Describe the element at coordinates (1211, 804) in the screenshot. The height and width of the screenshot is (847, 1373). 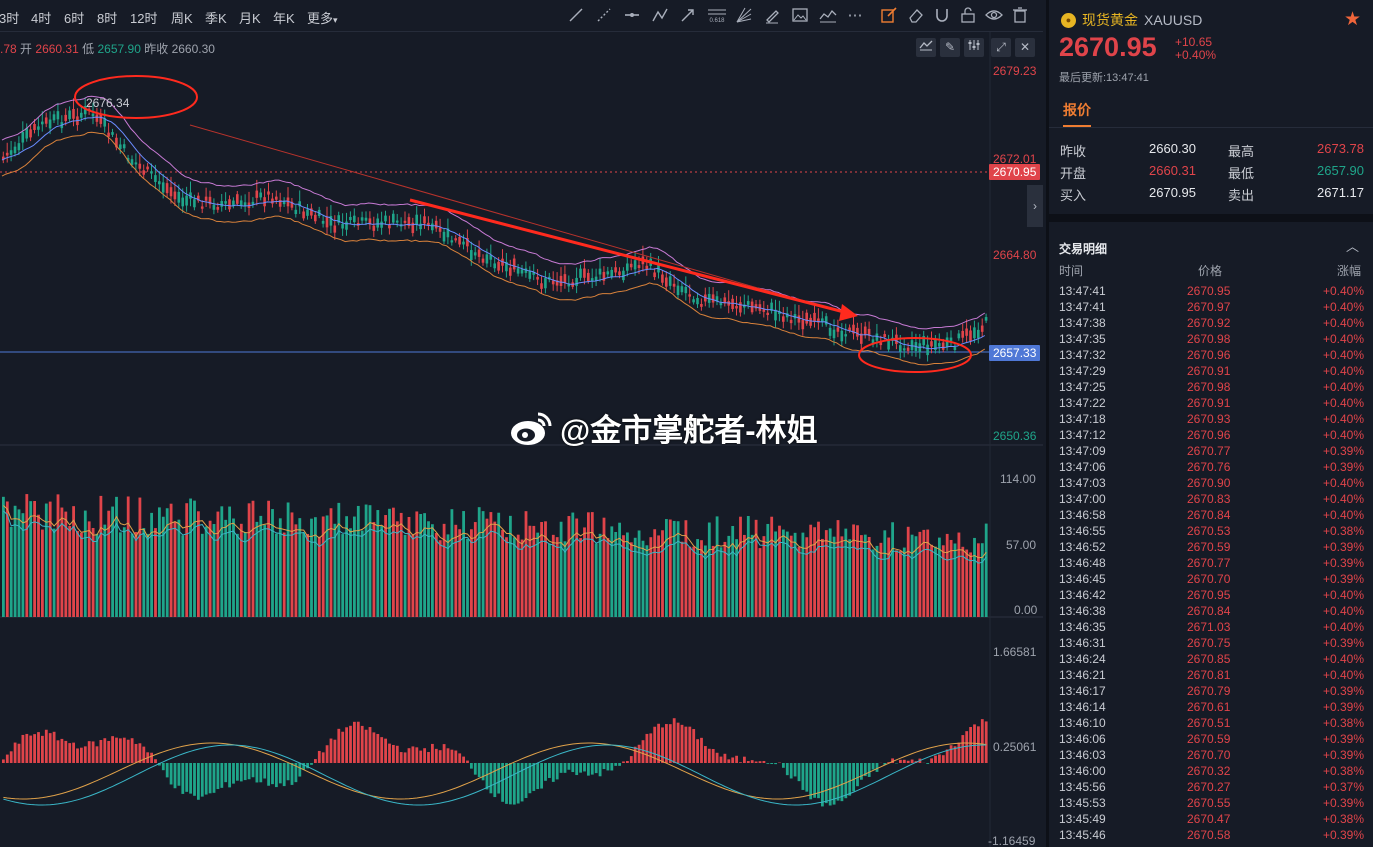
I see `trade-row: 13:45:53 2670.55 +0.39%` at that location.